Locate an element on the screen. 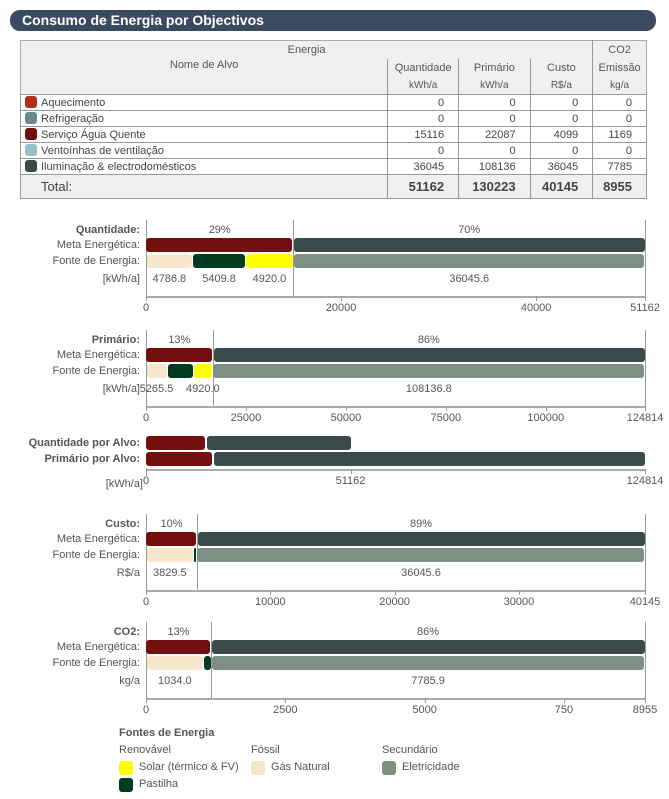 The height and width of the screenshot is (799, 669). legend-group-secundário: Secundário is located at coordinates (410, 750).